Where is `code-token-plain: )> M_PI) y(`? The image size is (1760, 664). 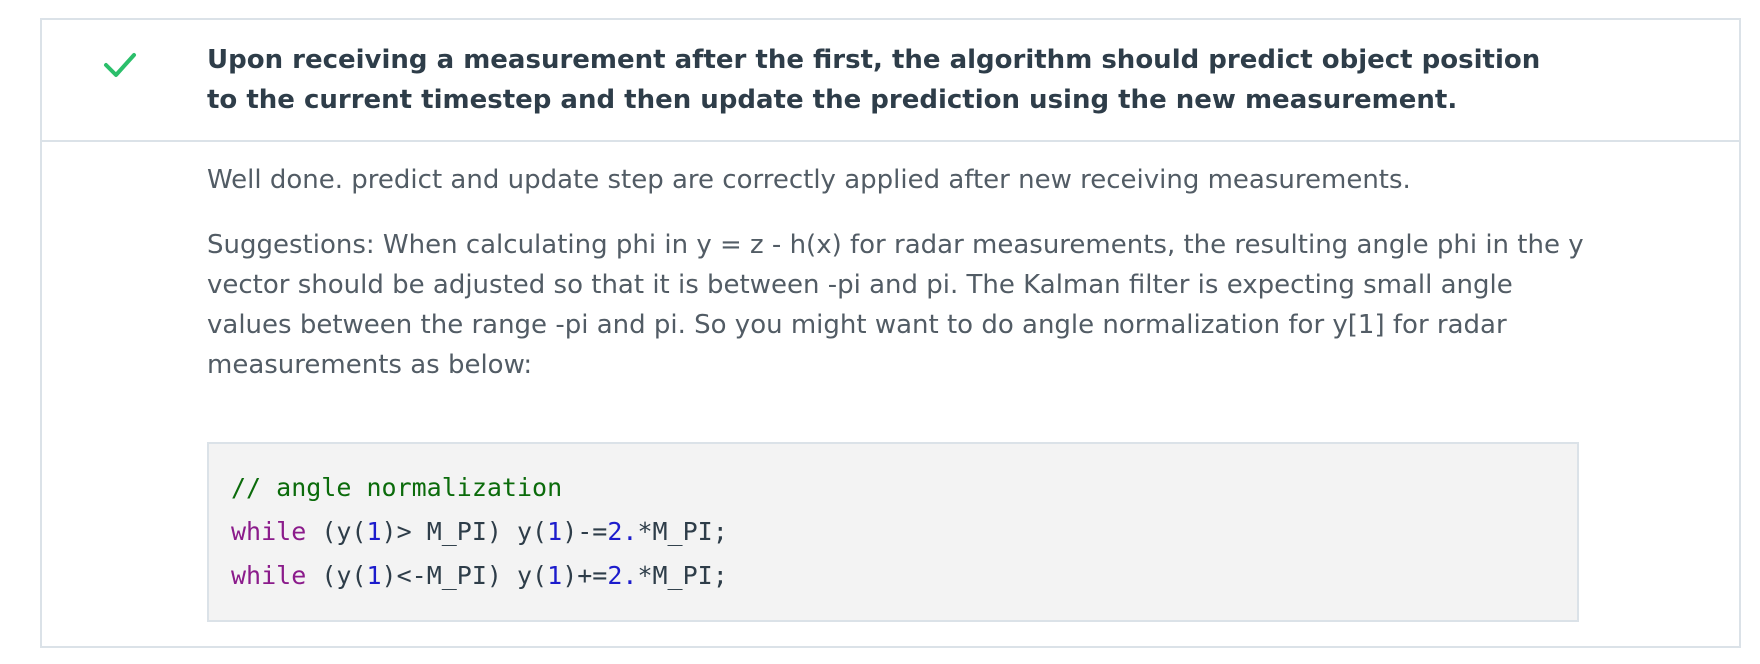
code-token-plain: )> M_PI) y( is located at coordinates (464, 531).